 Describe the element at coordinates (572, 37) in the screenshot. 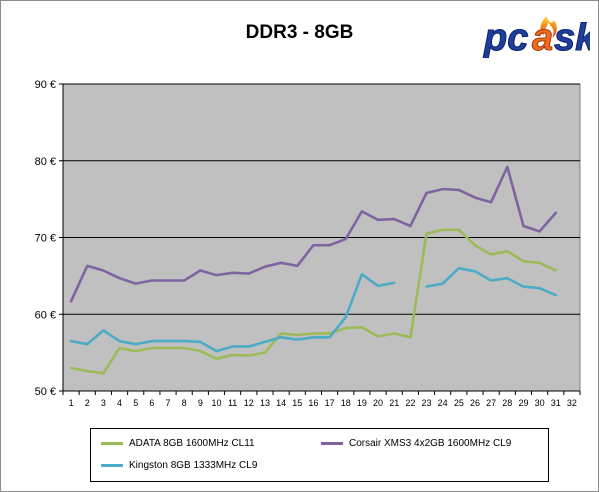

I see `svg-text: sk` at that location.